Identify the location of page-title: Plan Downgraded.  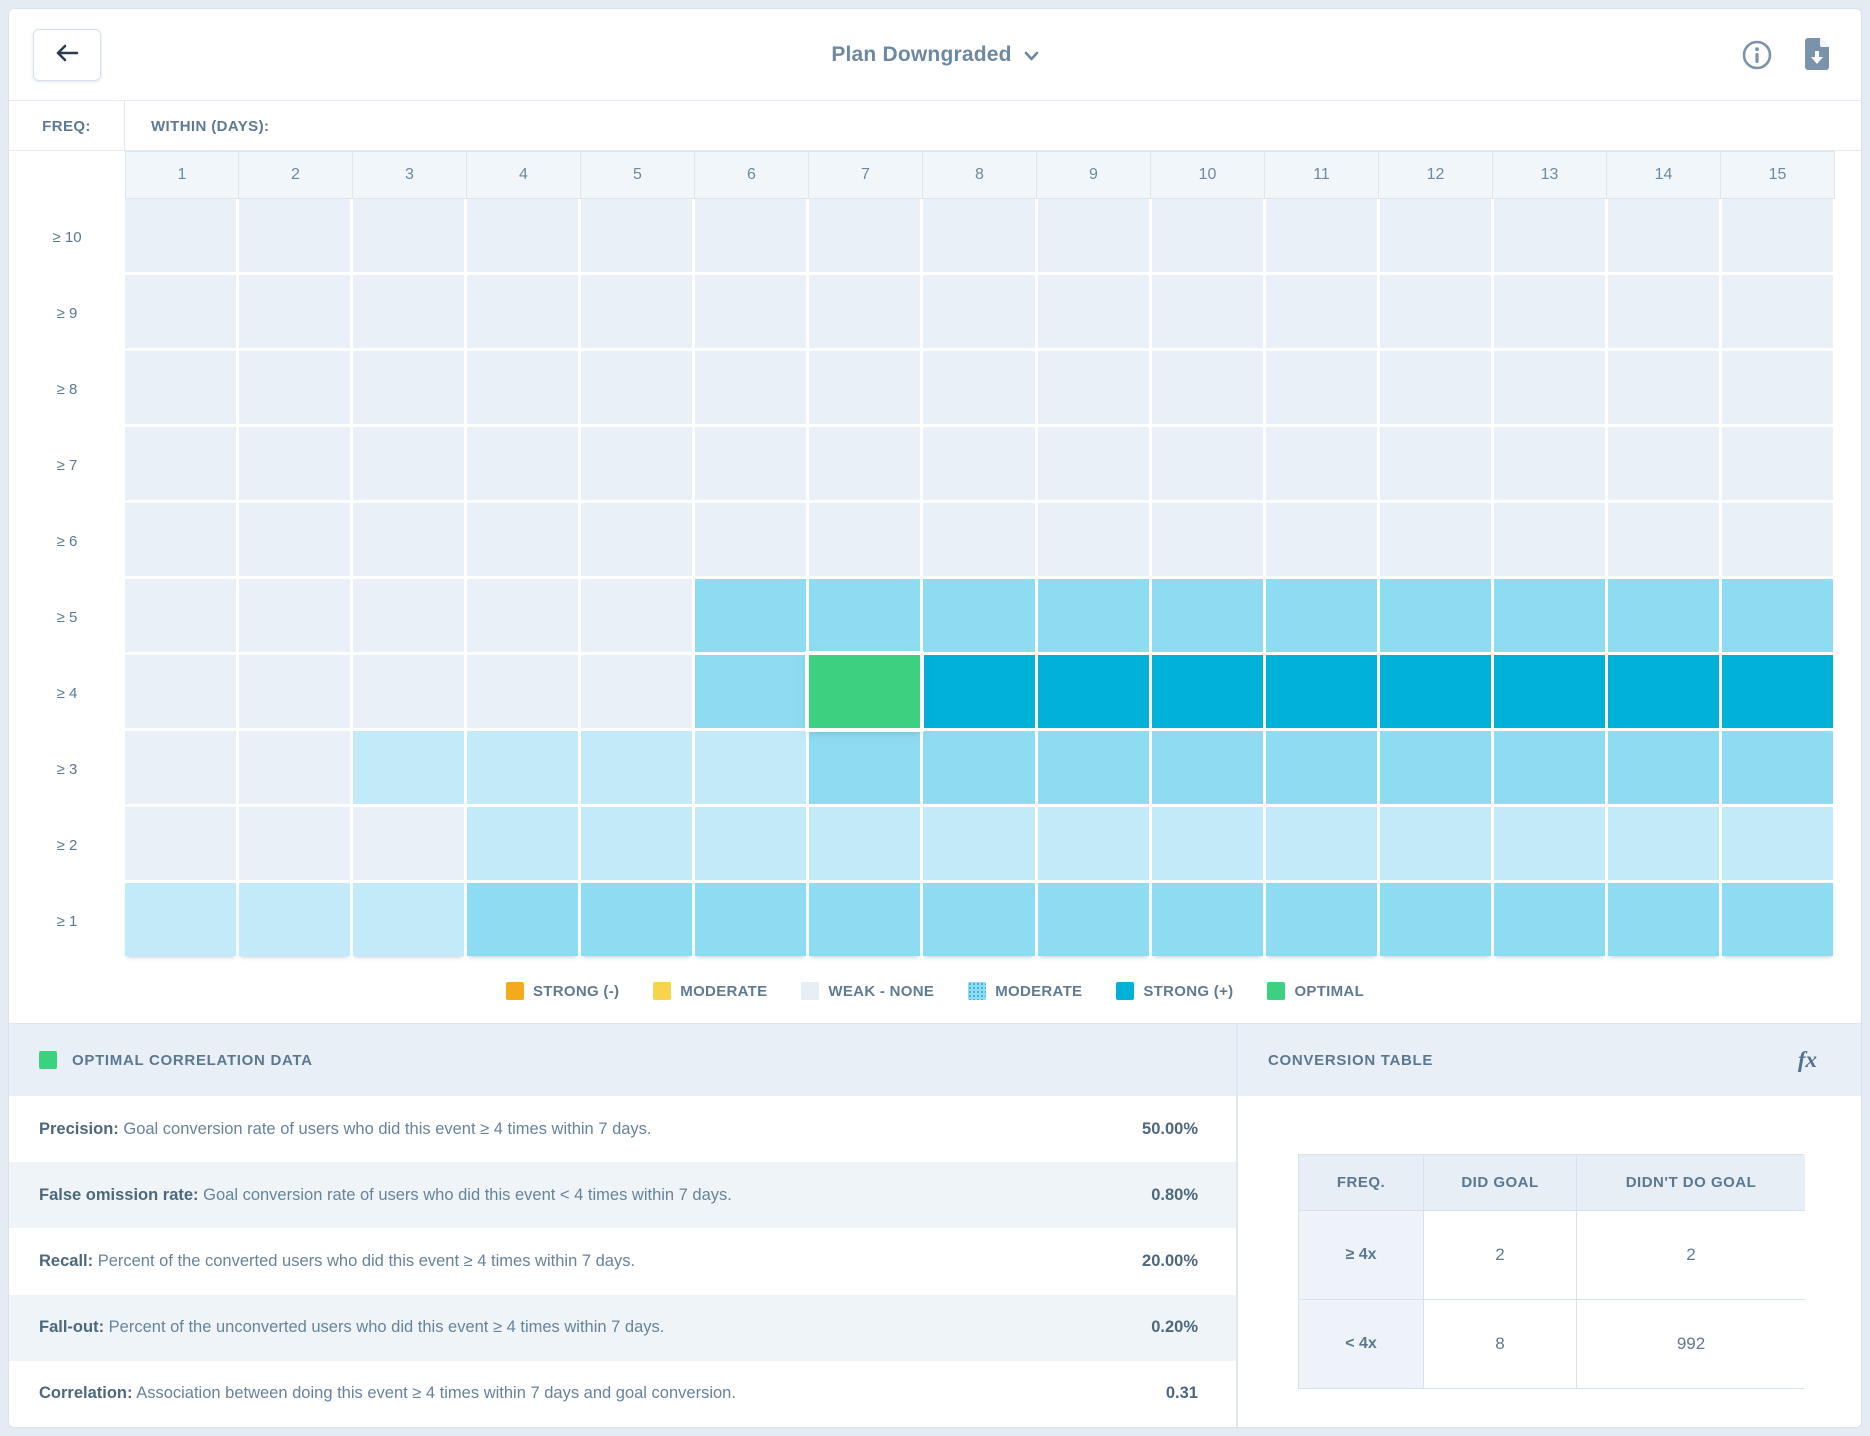
(921, 54).